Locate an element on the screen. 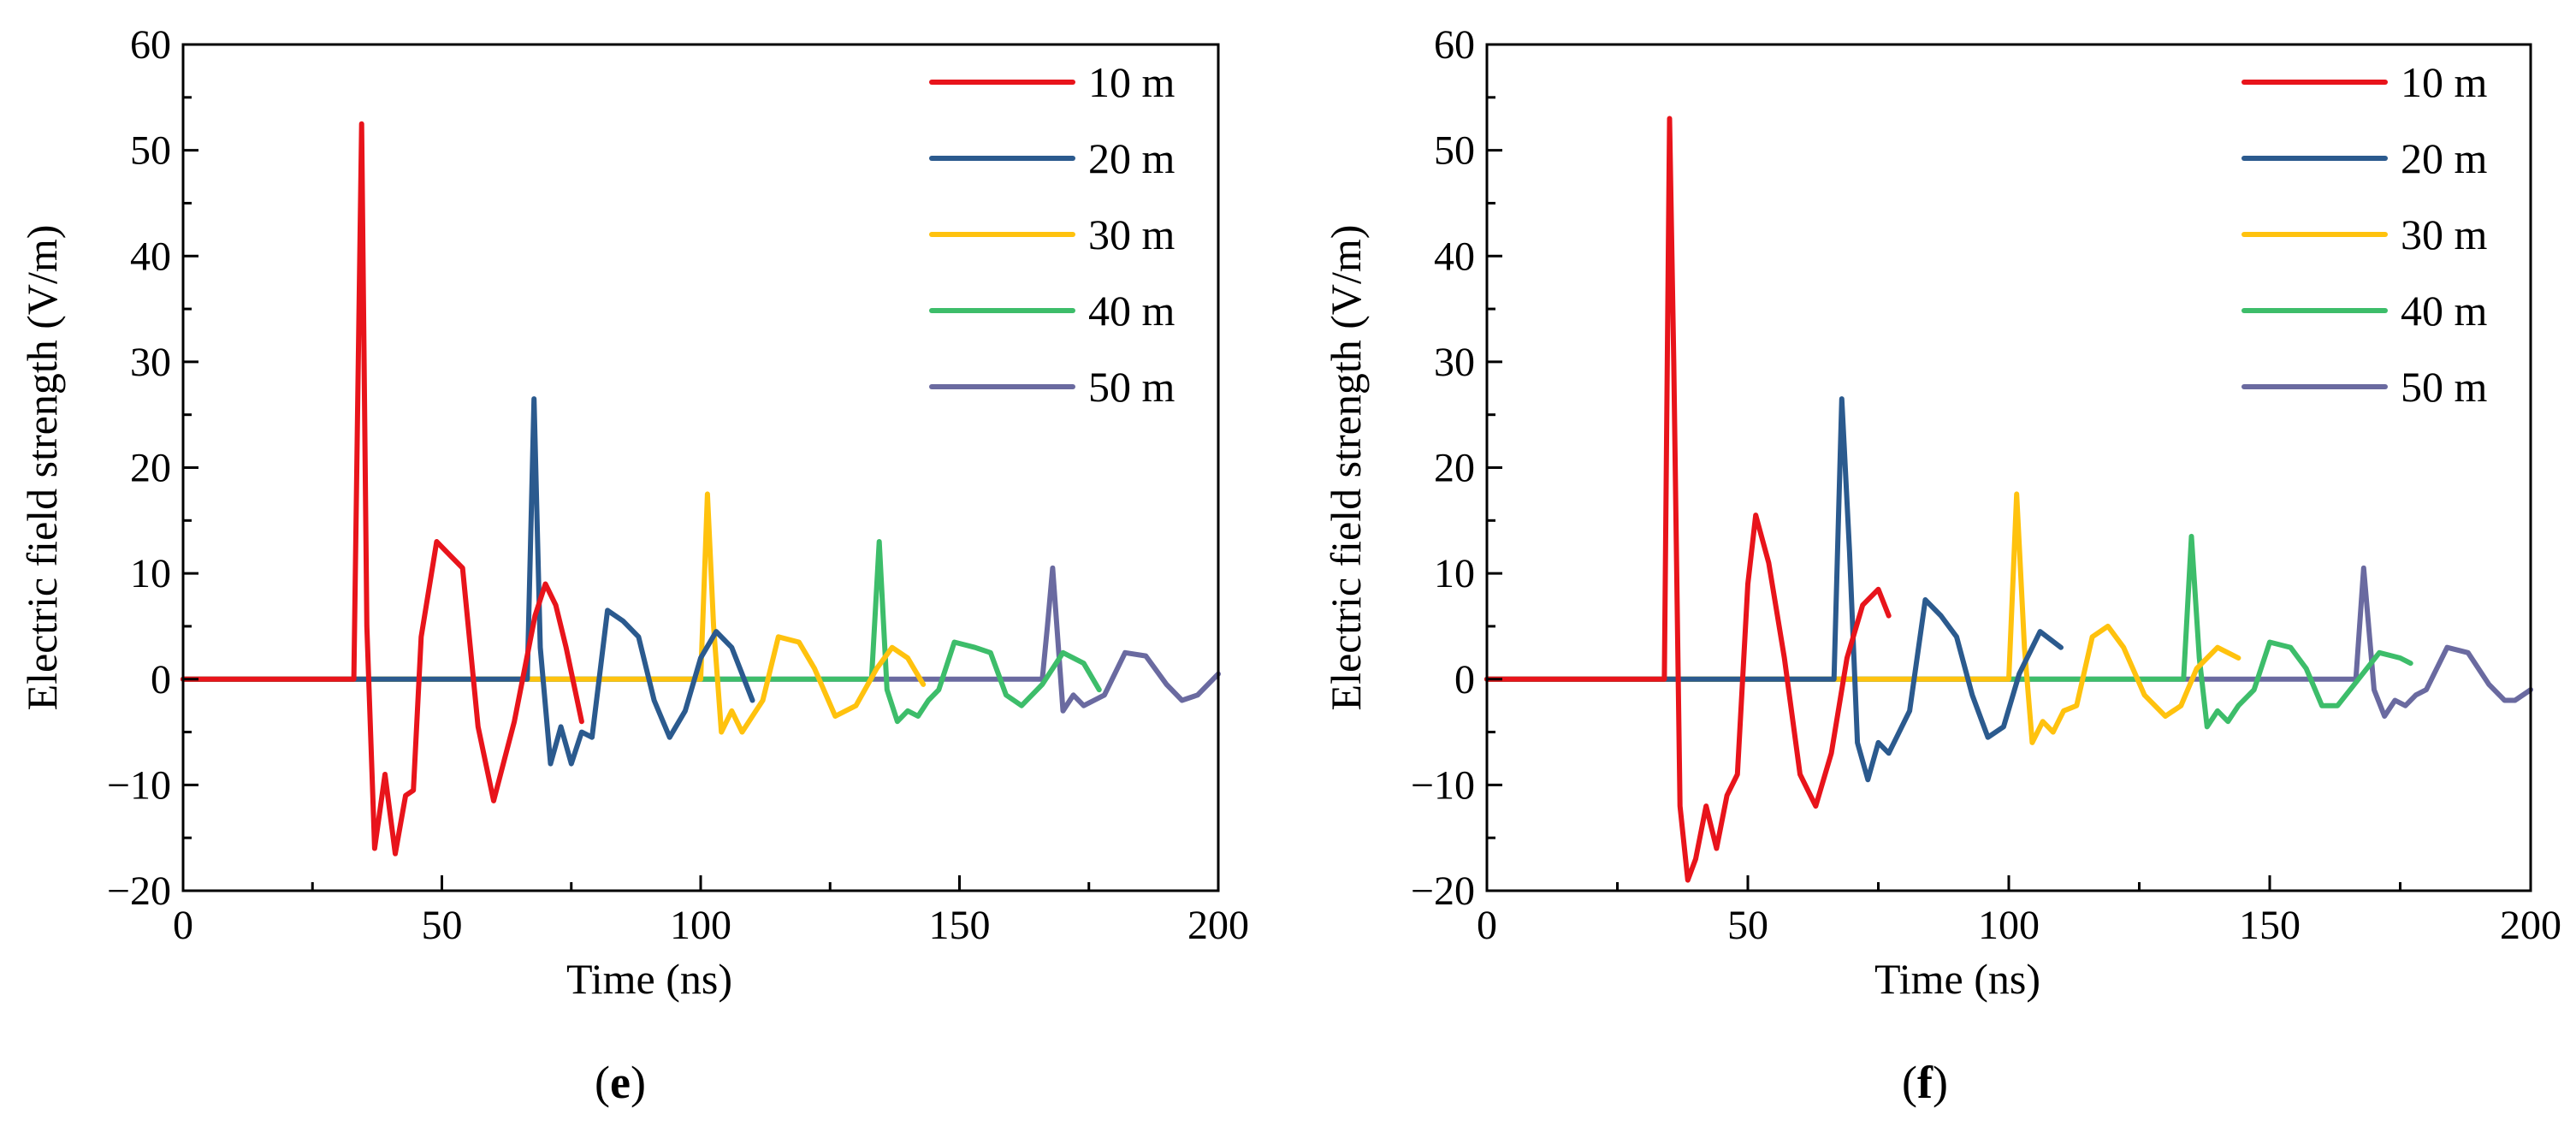  panel-letter: f is located at coordinates (1925, 1082).